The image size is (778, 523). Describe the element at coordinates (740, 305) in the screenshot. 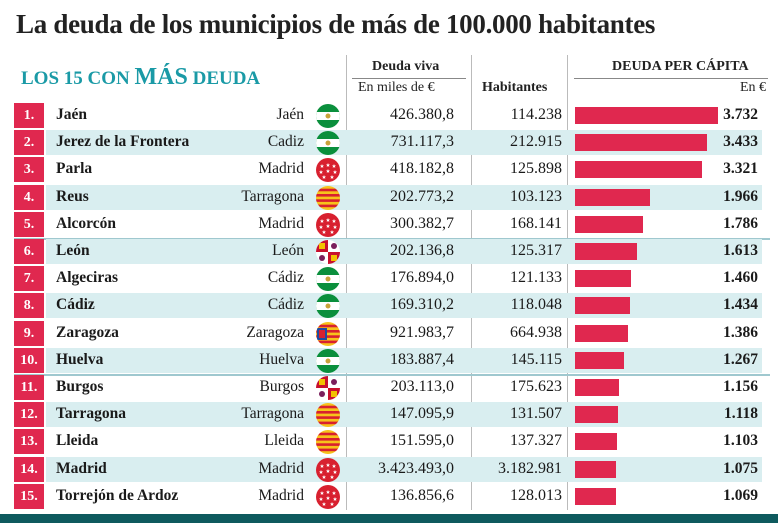

I see `per-capita-value: 1.434` at that location.